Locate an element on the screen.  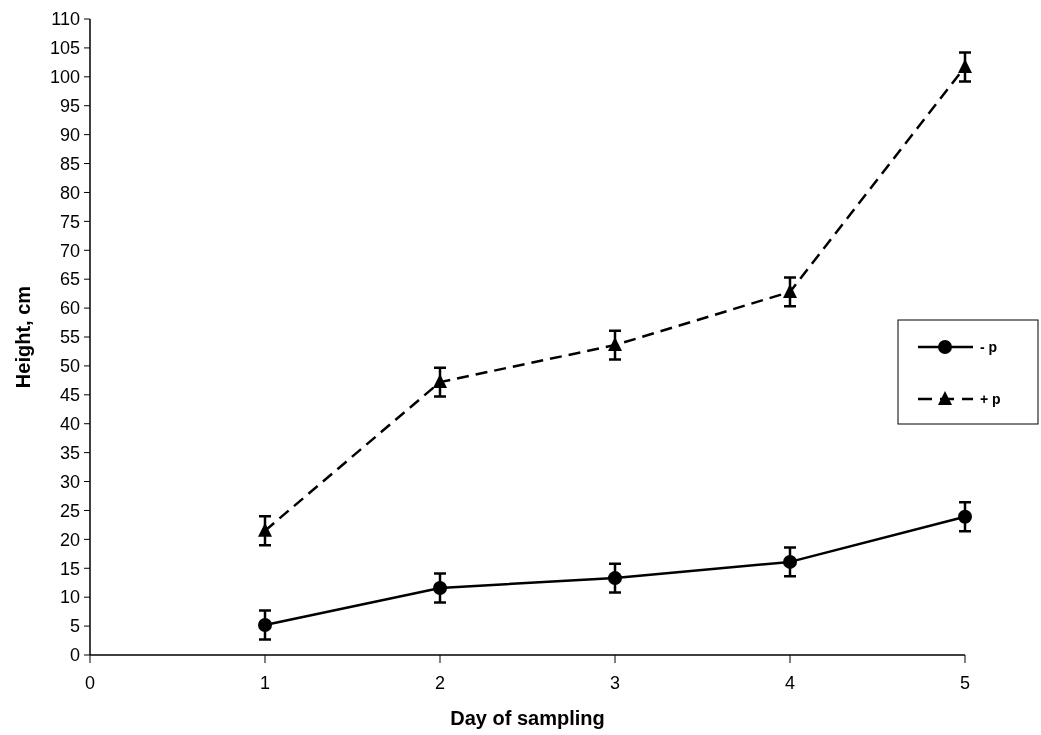
y-tick-label: 40 is located at coordinates (69, 424).